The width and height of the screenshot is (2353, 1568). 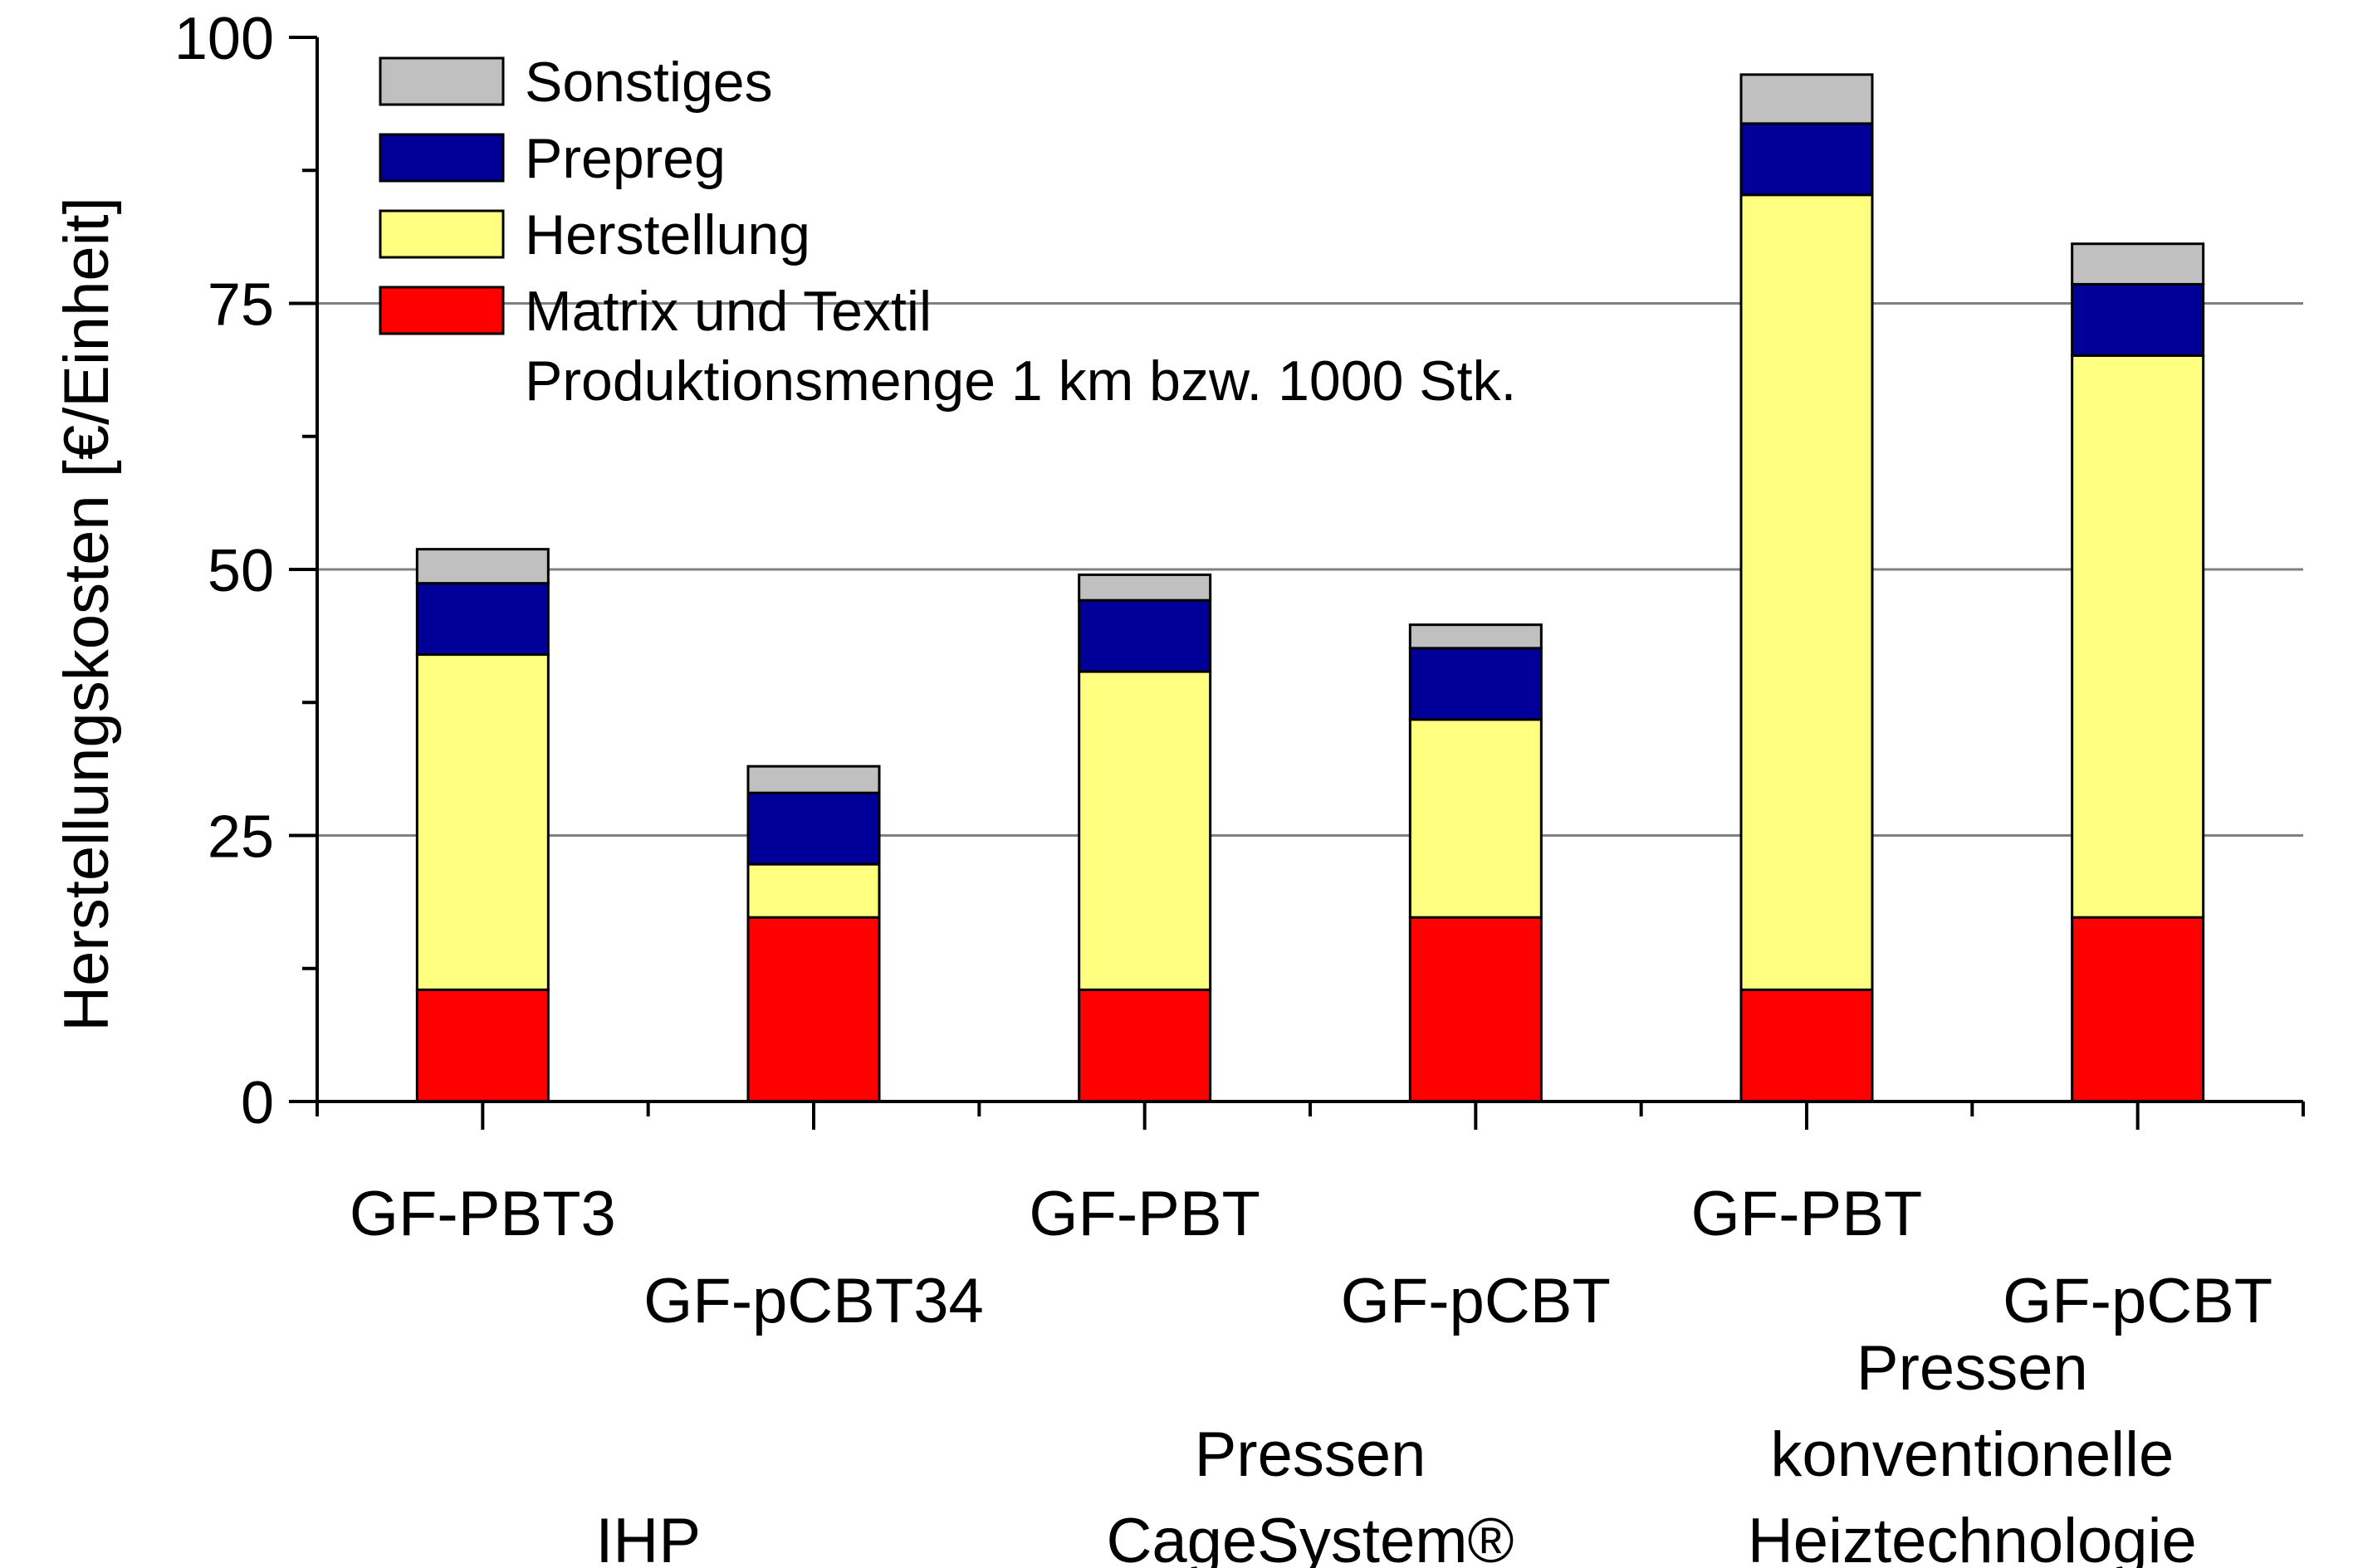 I want to click on y-tick-label: 75, so click(x=241, y=305).